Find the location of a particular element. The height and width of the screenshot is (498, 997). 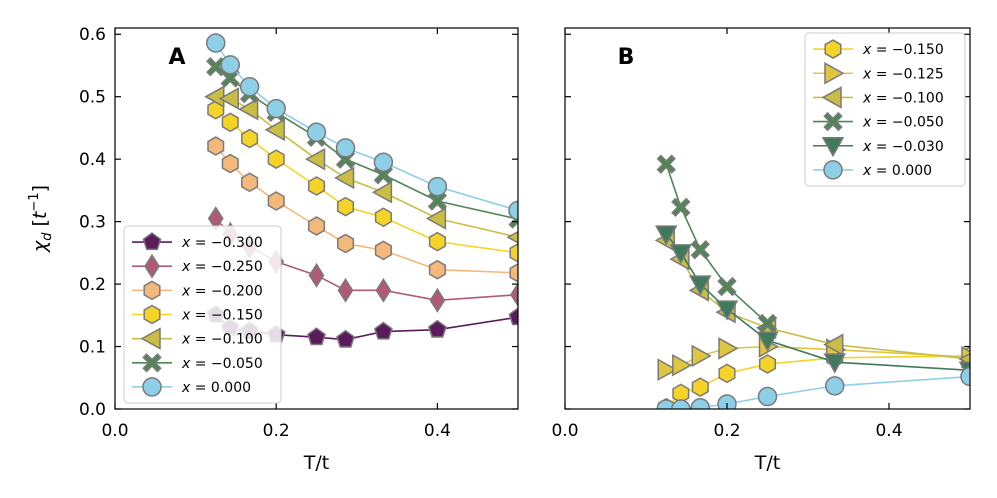

y-tick-label: 0.4 is located at coordinates (92, 160).